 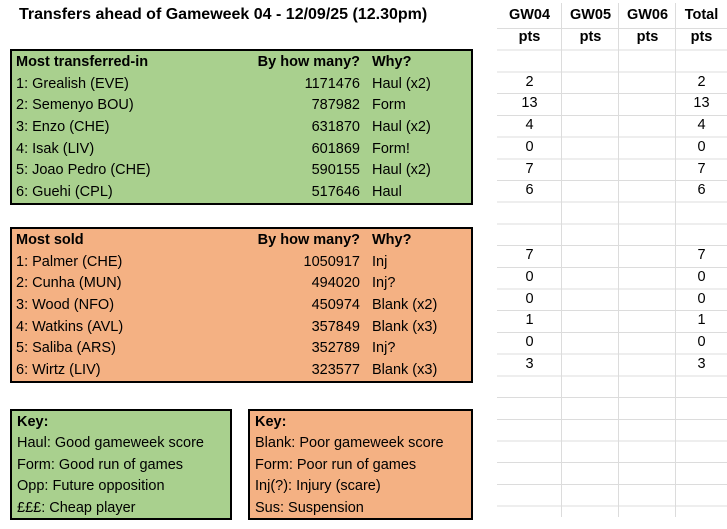 I want to click on count-cell: 631870, so click(x=335, y=126).